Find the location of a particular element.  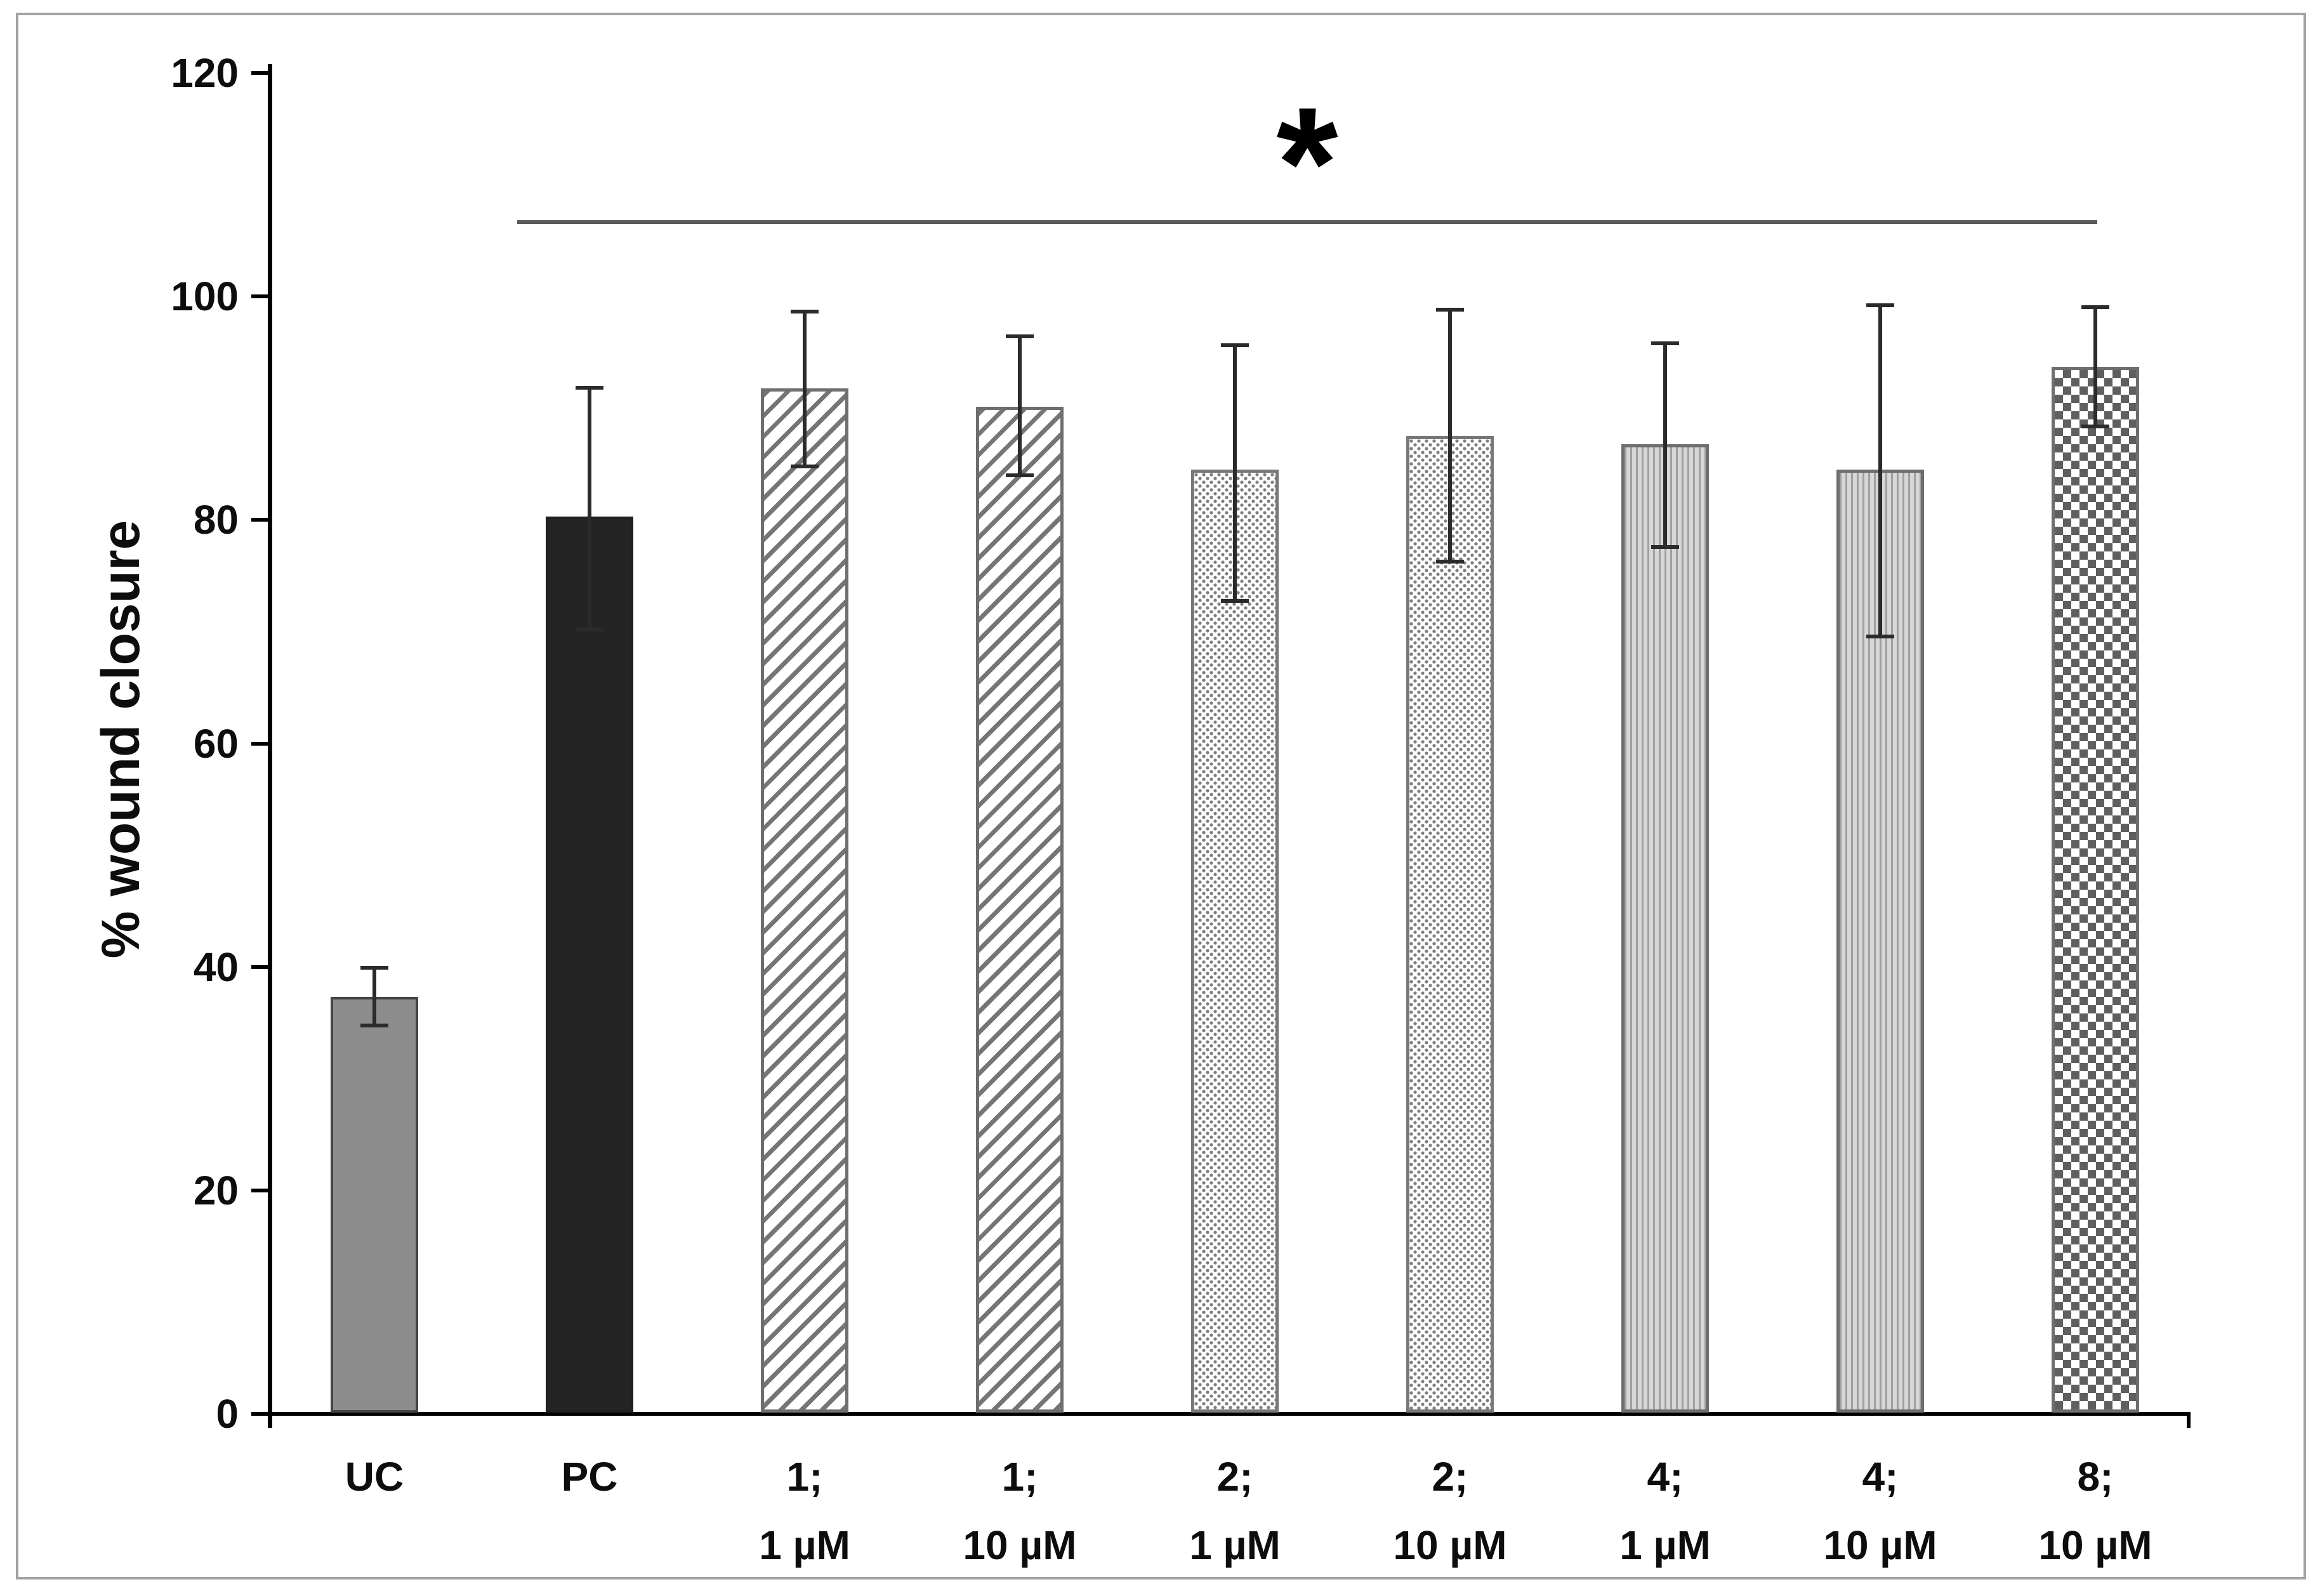

error-bar-pc is located at coordinates (589, 509).